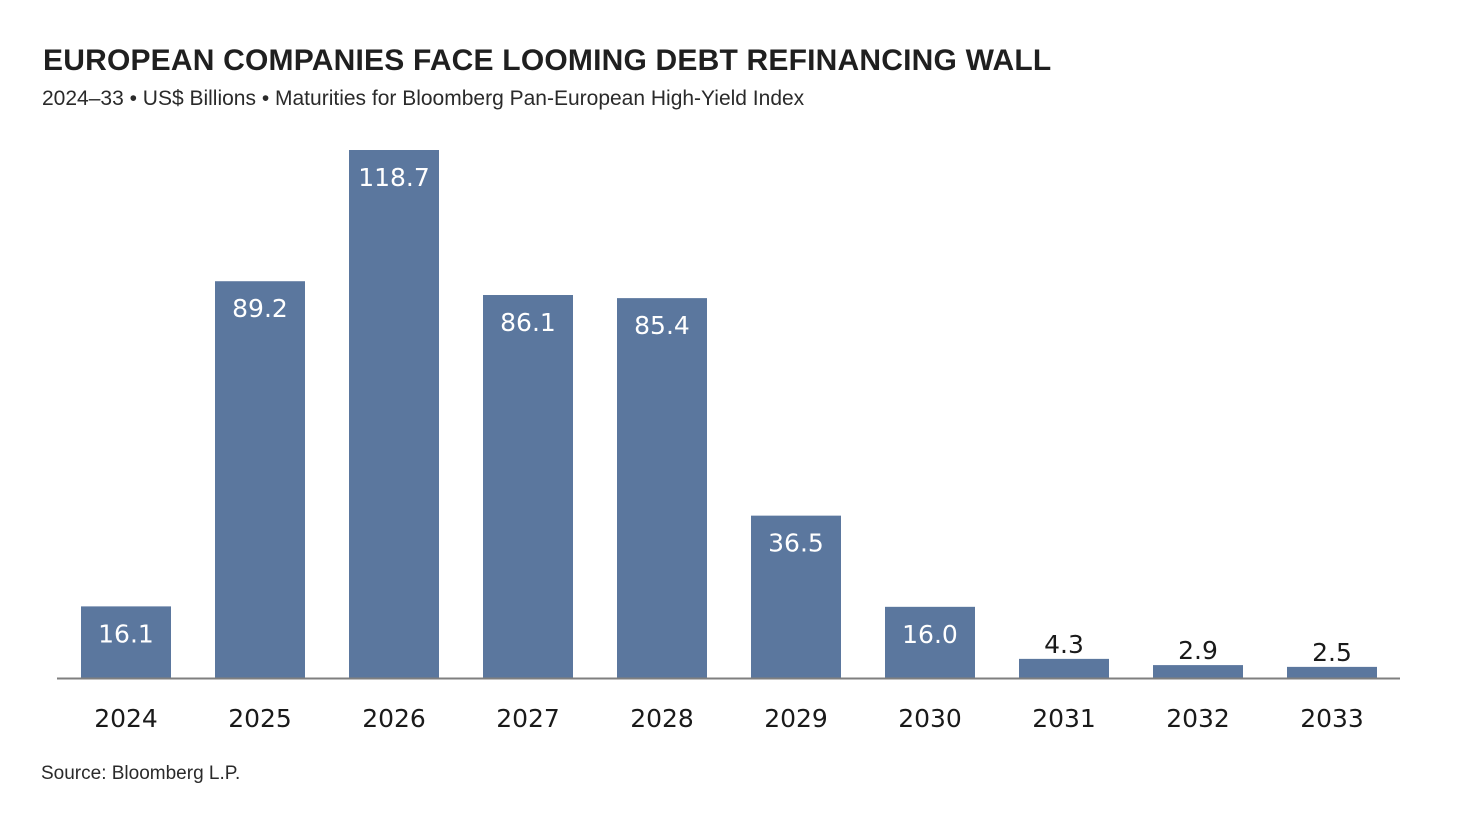 The height and width of the screenshot is (818, 1458). I want to click on data-label-2028: 85.4, so click(662, 325).